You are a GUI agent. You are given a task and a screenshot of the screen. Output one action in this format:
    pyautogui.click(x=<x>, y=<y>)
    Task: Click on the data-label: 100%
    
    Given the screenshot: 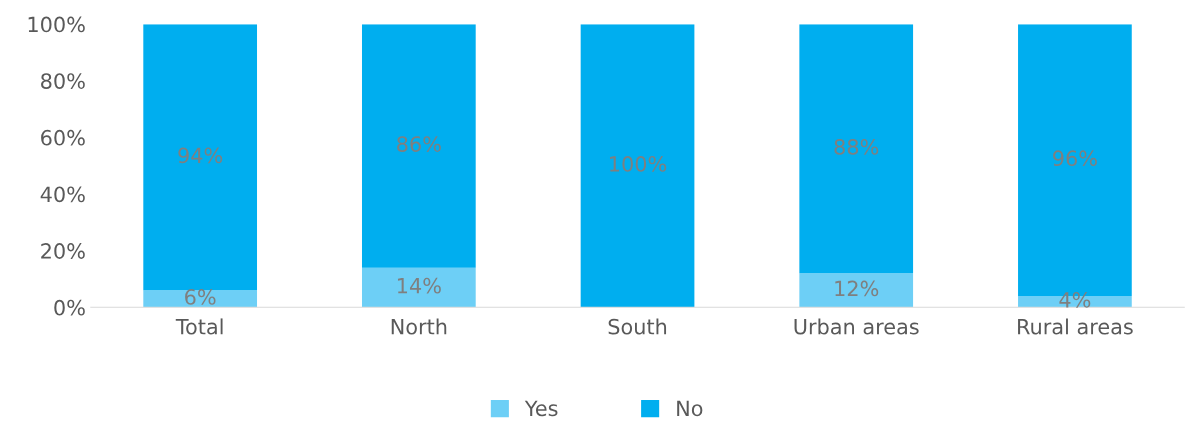 What is the action you would take?
    pyautogui.click(x=638, y=164)
    